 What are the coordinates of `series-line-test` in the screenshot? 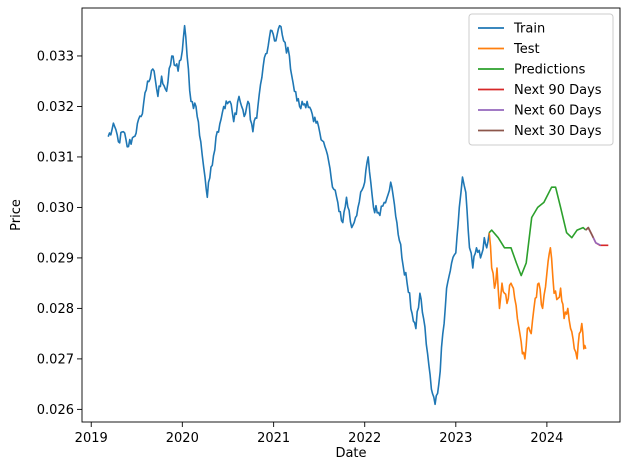 It's located at (537, 296).